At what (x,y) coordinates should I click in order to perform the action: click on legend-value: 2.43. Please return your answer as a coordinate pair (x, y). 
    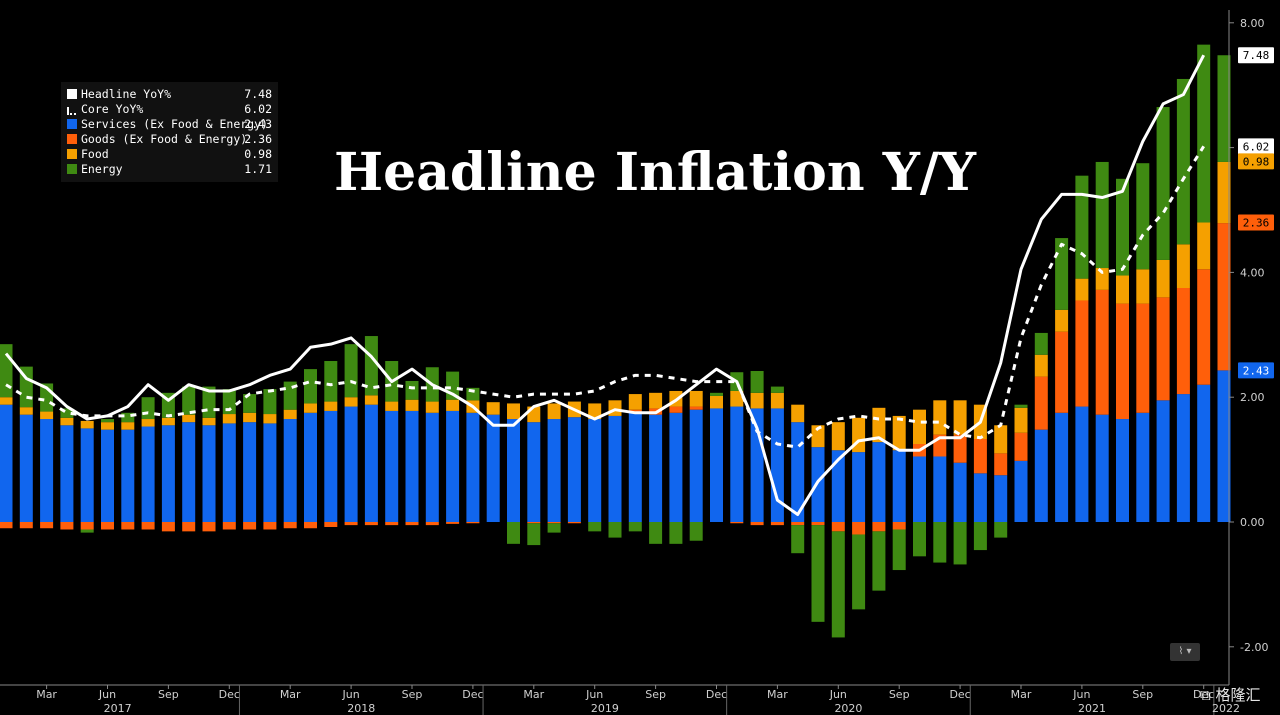
    Looking at the image, I should click on (258, 124).